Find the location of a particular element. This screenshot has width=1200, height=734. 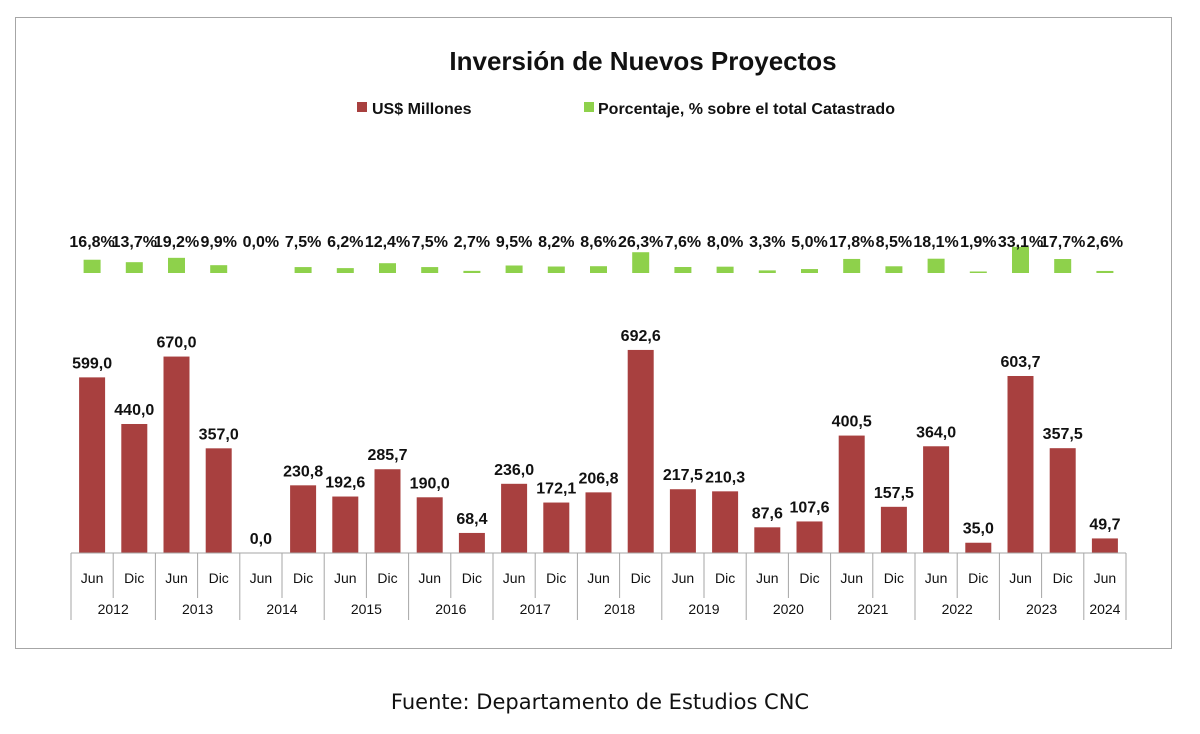

usd-value-label: 603,7 is located at coordinates (1020, 362).